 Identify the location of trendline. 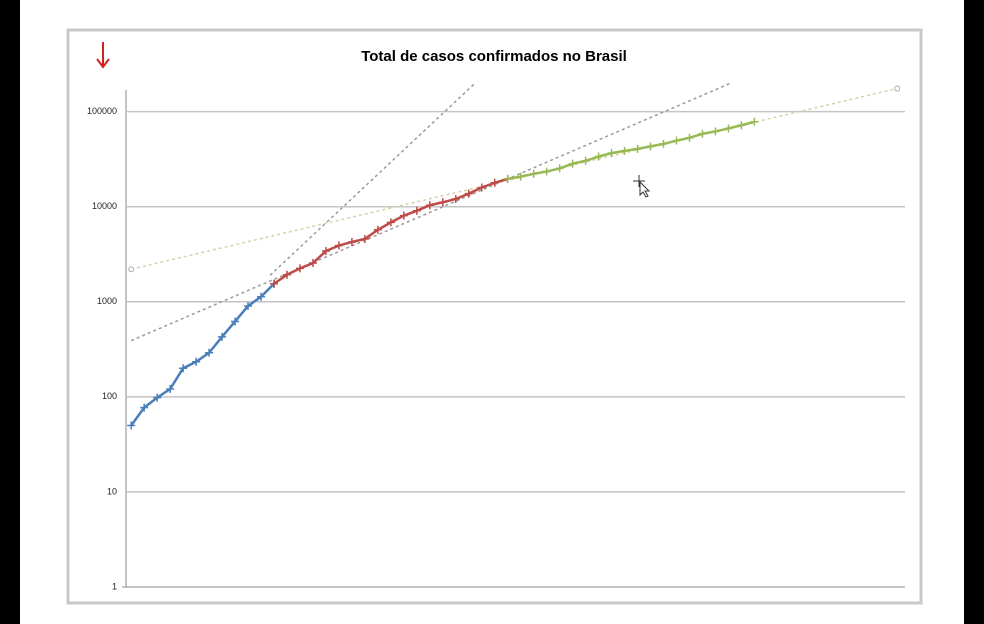
(372, 179).